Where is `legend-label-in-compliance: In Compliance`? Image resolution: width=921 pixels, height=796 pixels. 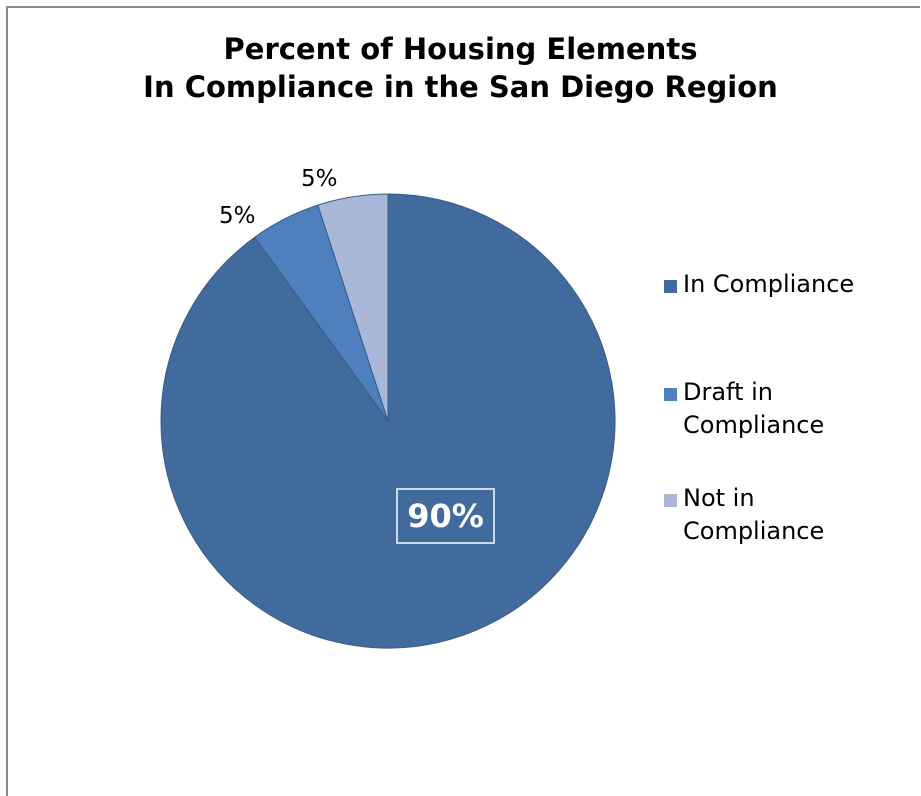 legend-label-in-compliance: In Compliance is located at coordinates (798, 284).